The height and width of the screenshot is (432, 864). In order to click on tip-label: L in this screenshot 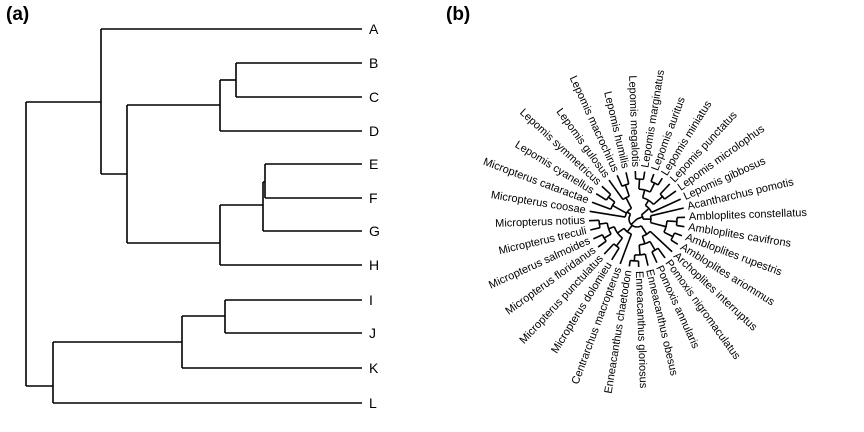, I will do `click(373, 403)`.